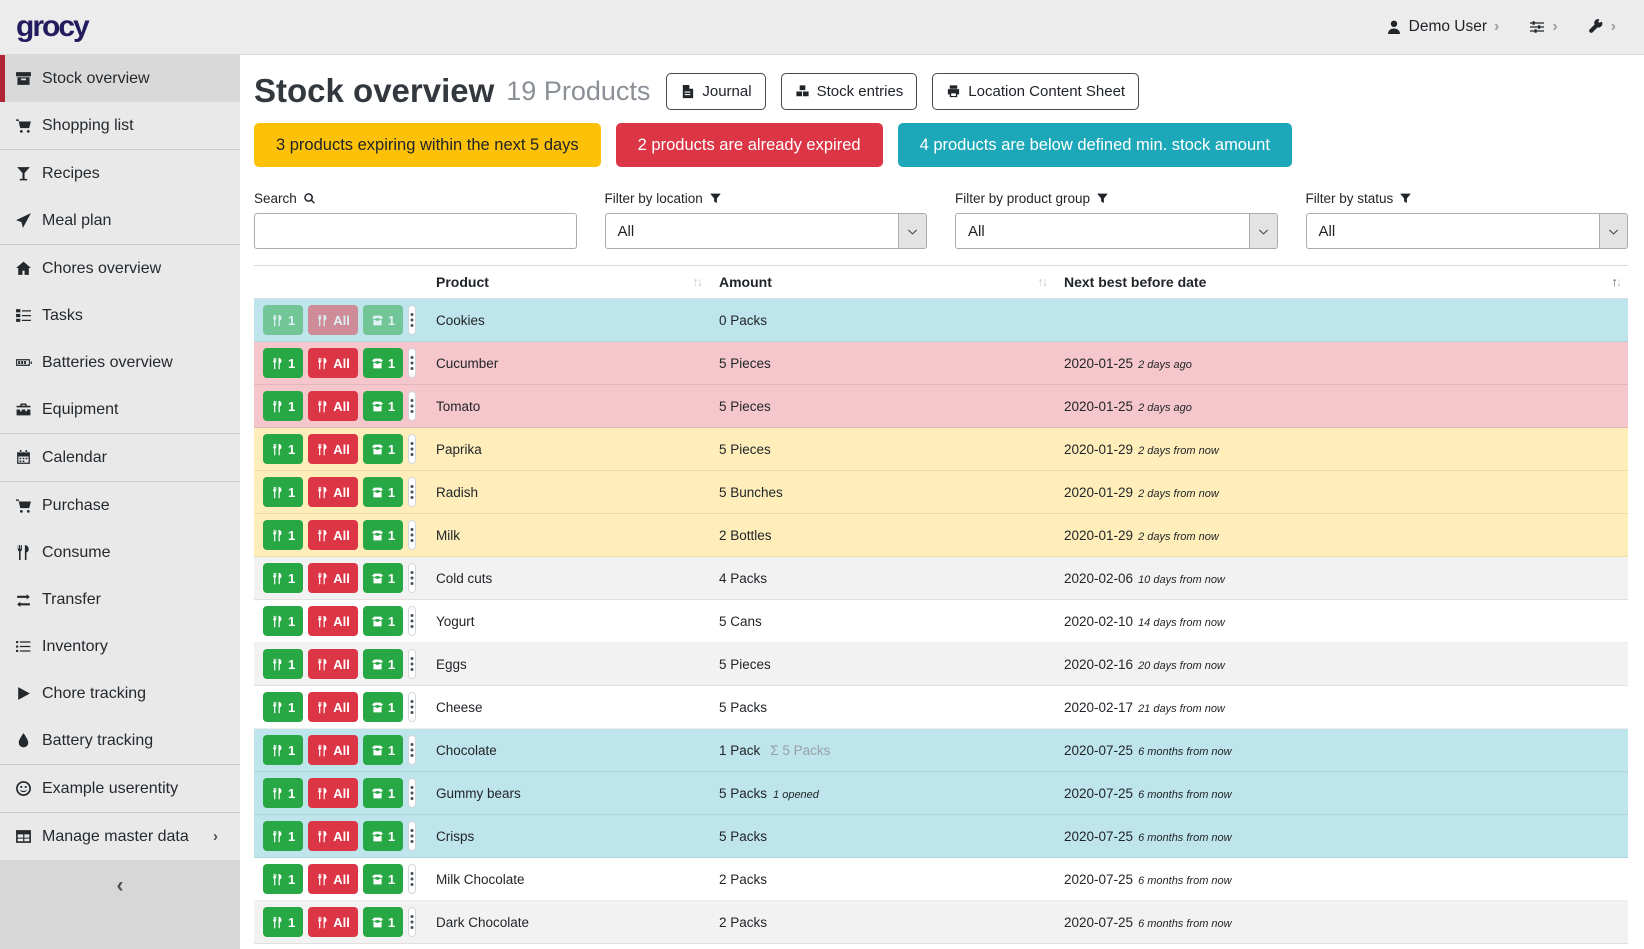 The image size is (1644, 949). I want to click on status-filter-label: Filter by status, so click(1467, 198).